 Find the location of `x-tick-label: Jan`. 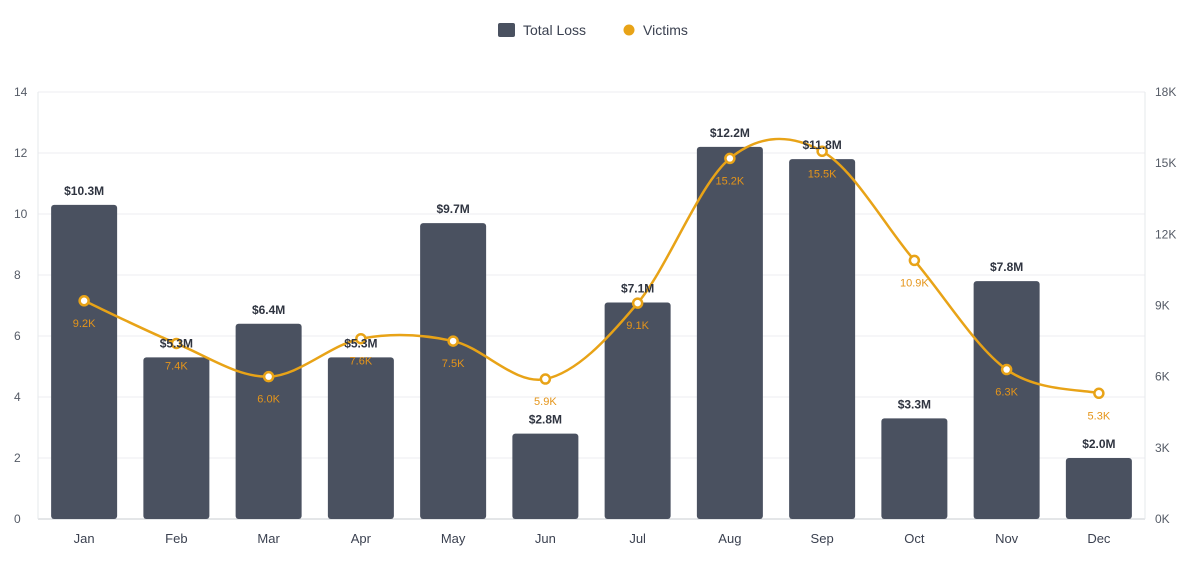

x-tick-label: Jan is located at coordinates (84, 538).